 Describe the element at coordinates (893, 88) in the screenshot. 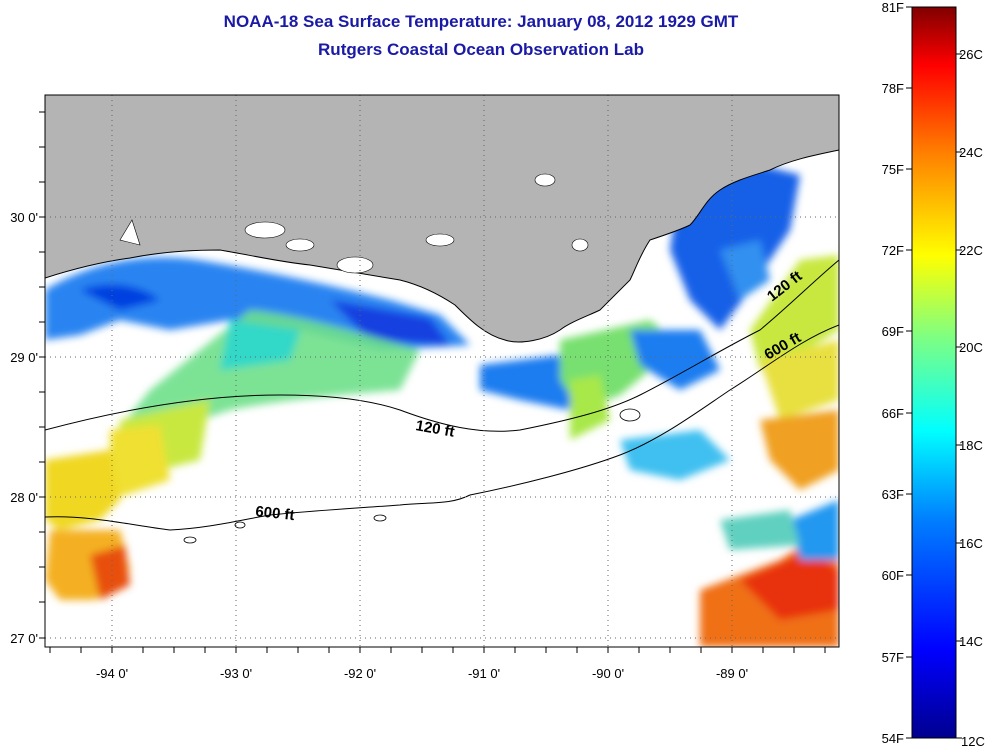

I see `colorbar-f-label: 78F` at that location.